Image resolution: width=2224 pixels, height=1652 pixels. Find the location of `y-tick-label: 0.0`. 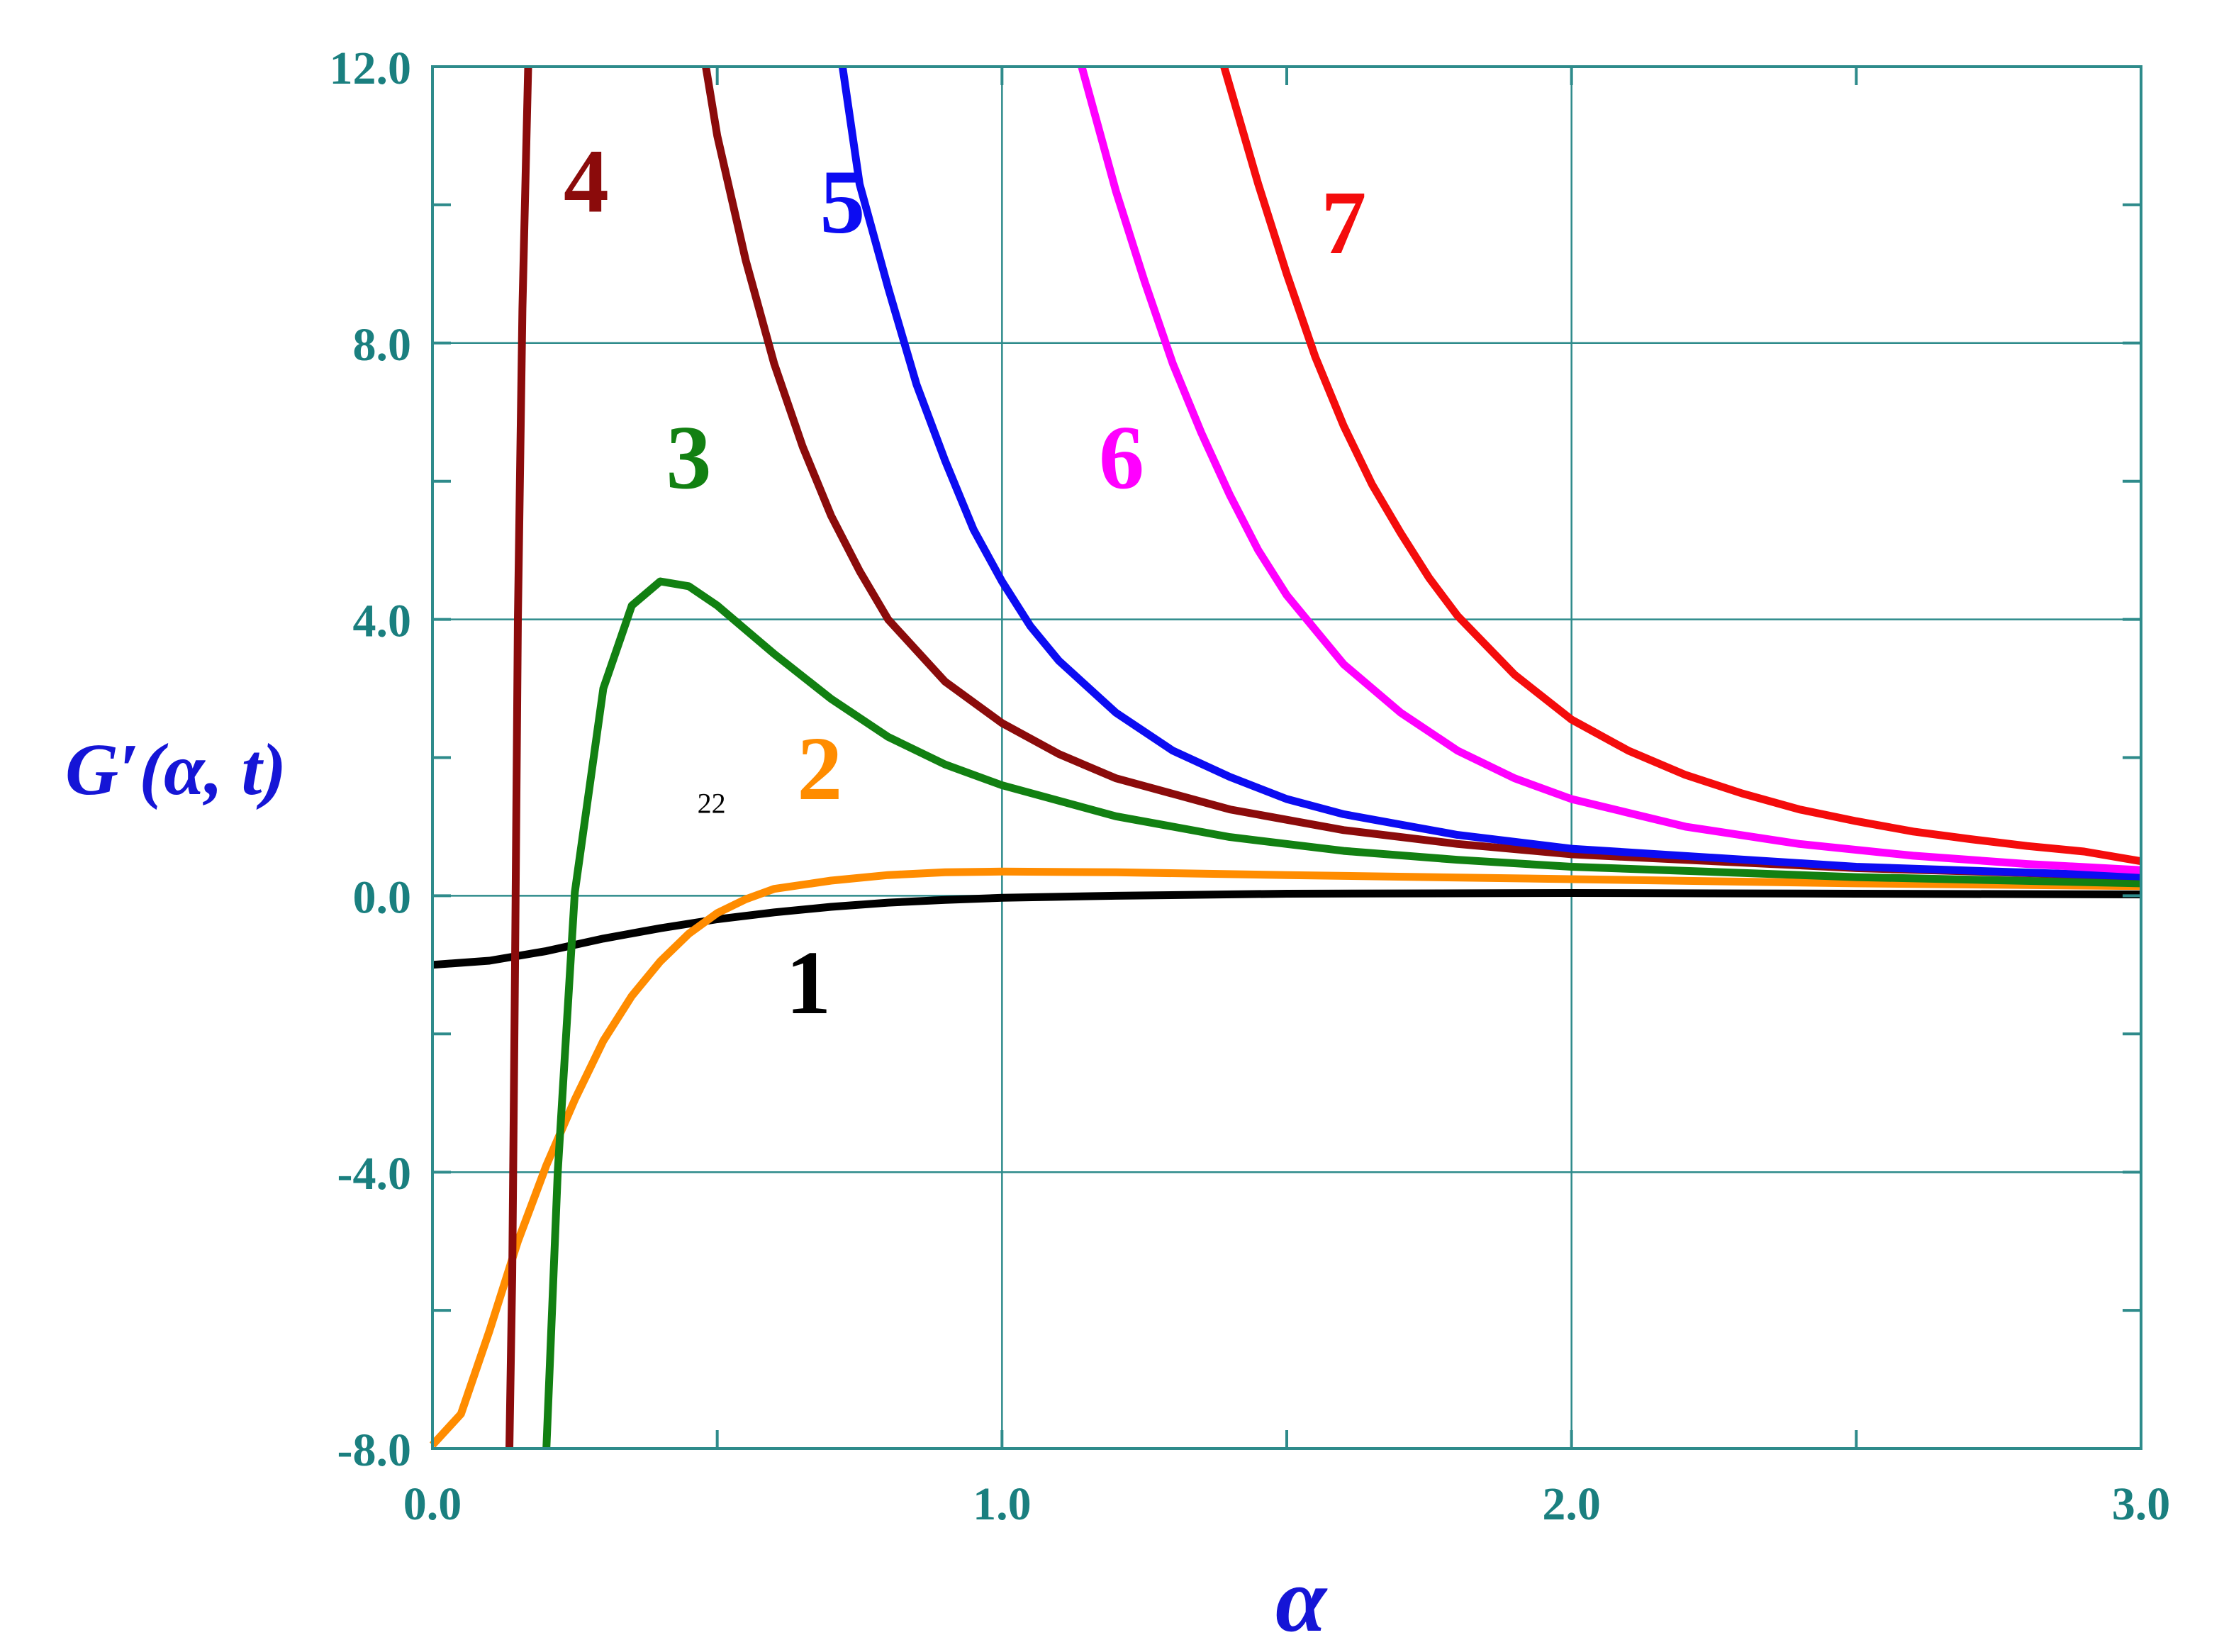

y-tick-label: 0.0 is located at coordinates (382, 897).